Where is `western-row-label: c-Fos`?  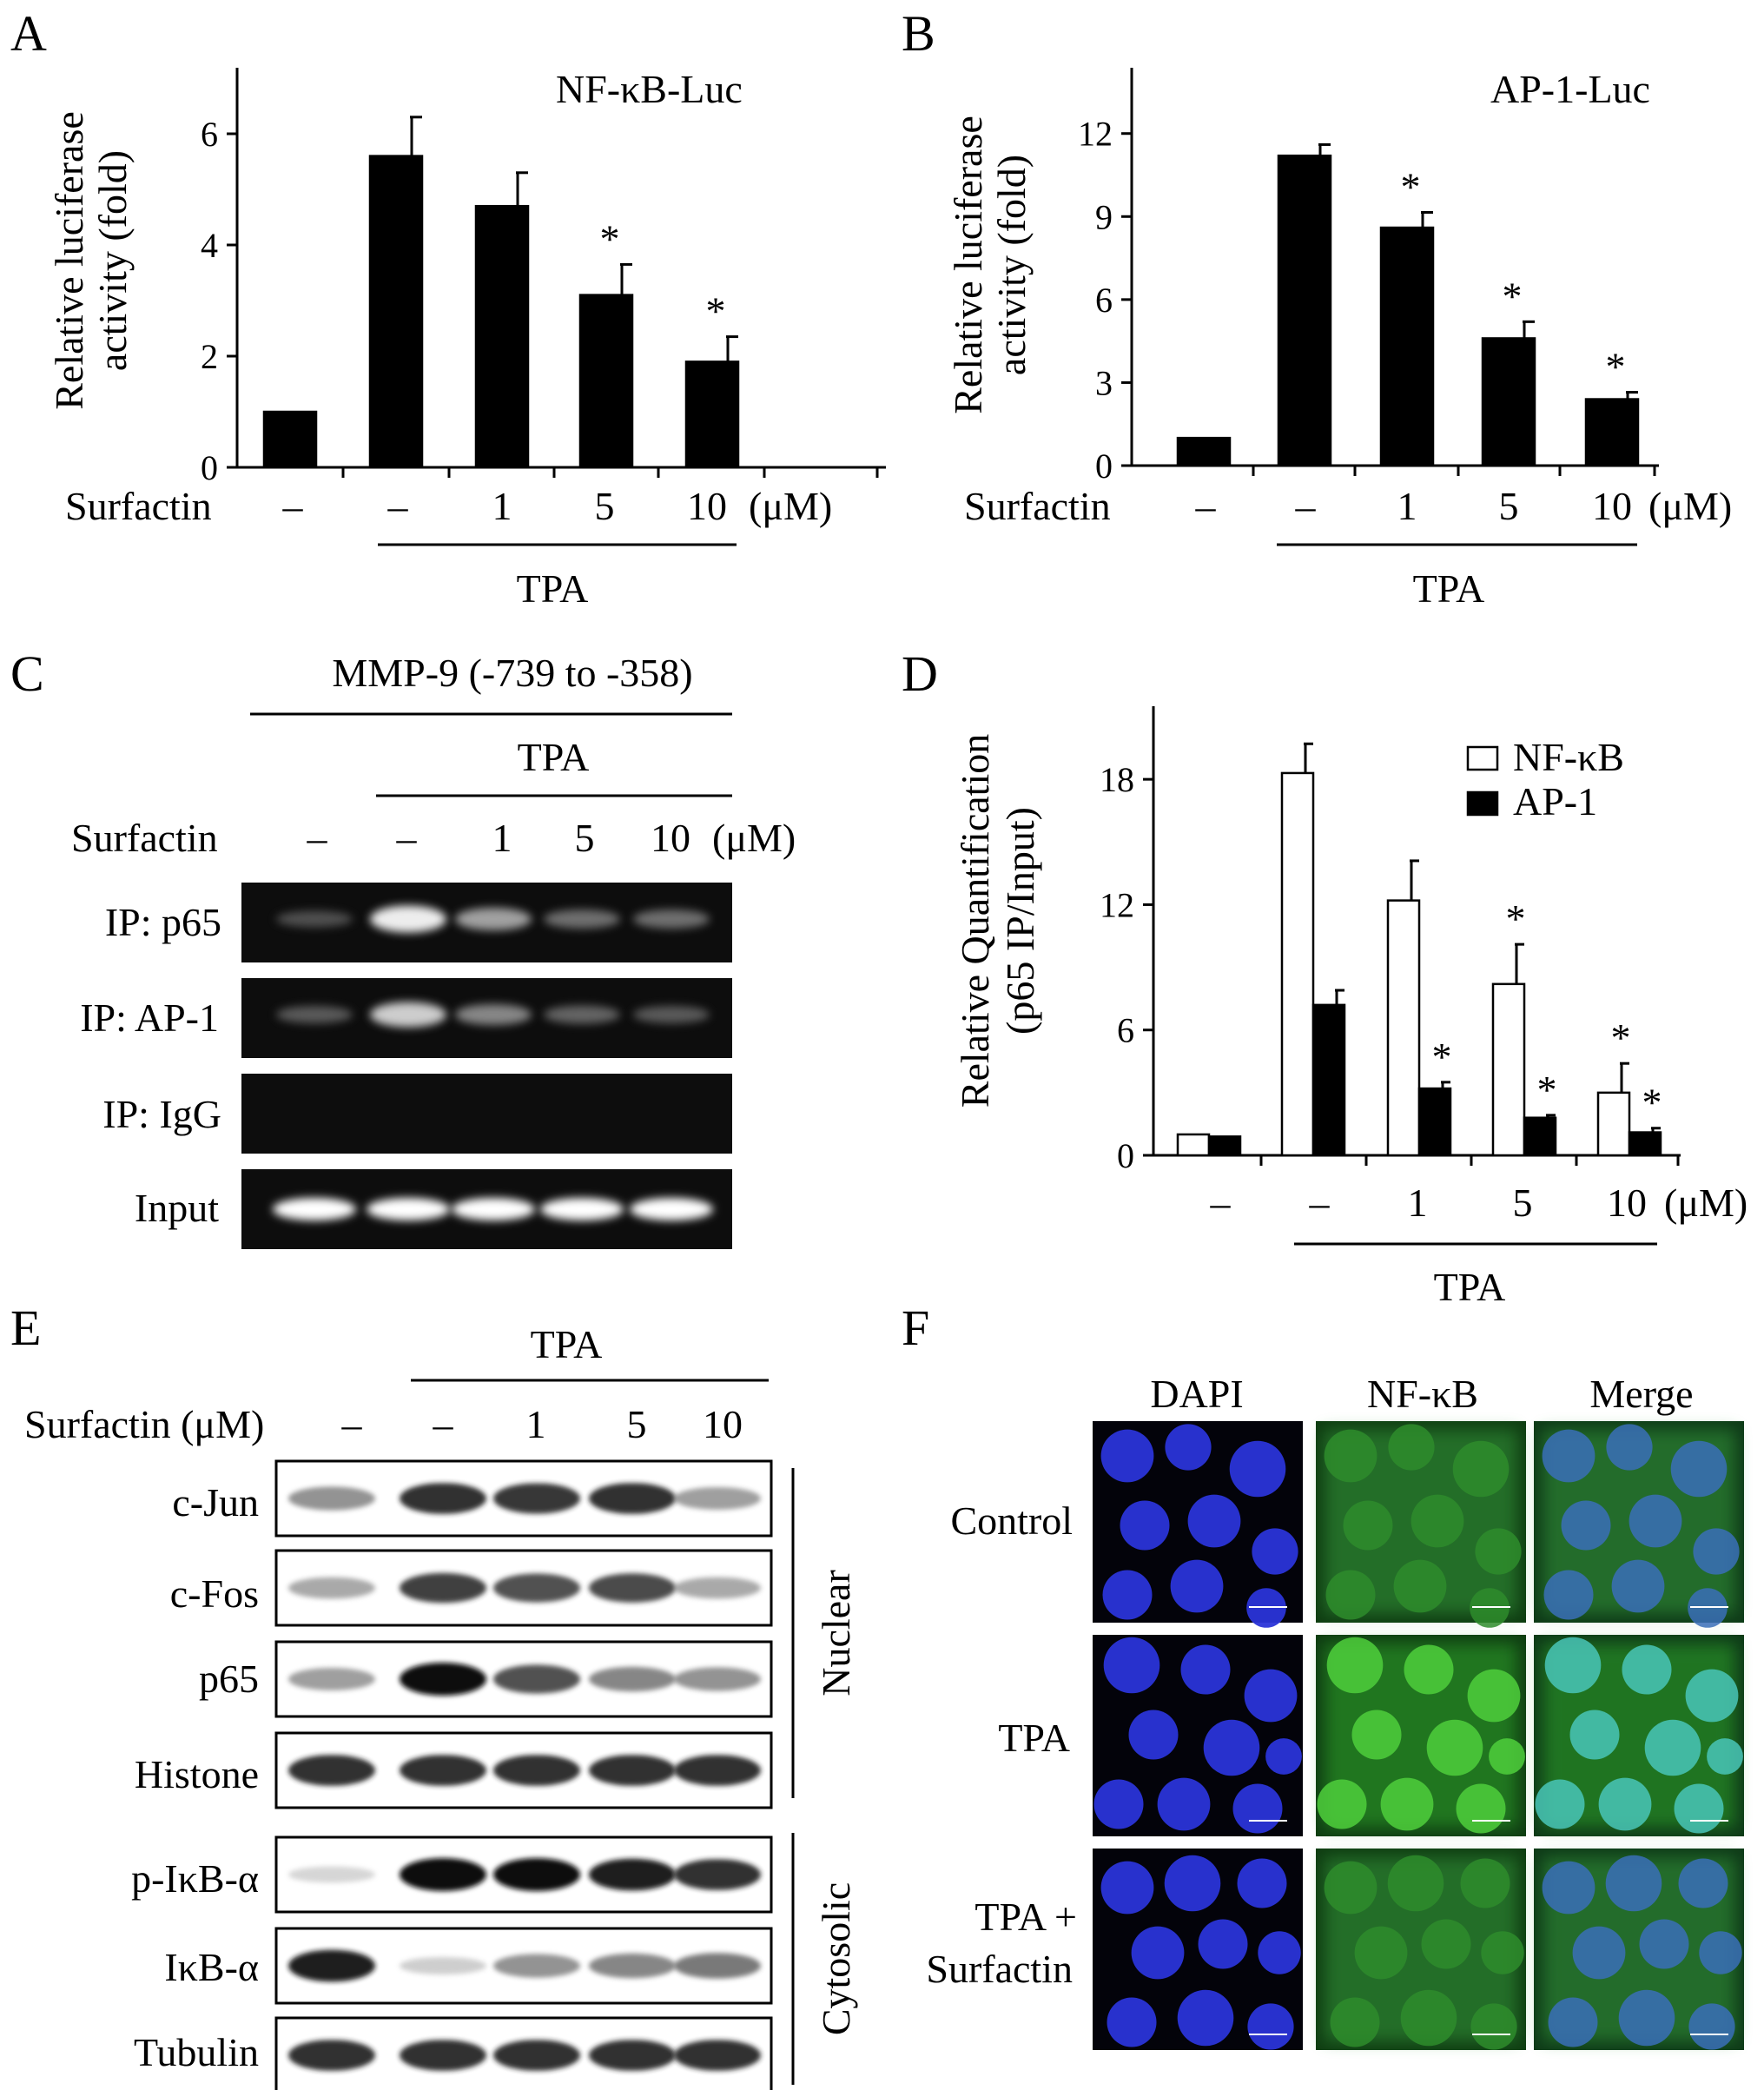 western-row-label: c-Fos is located at coordinates (214, 1593).